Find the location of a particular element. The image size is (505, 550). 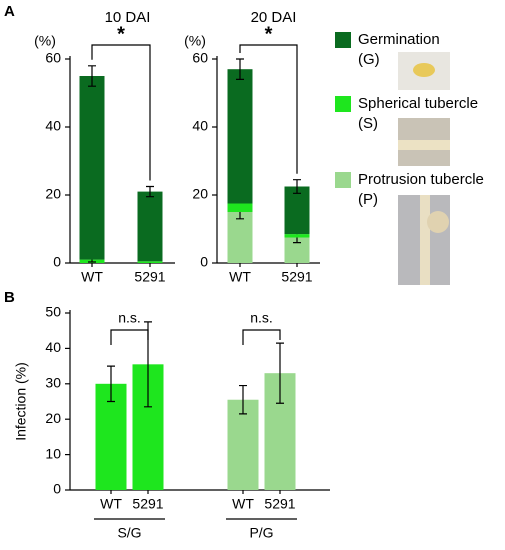

legend-label: Germination is located at coordinates (399, 39).